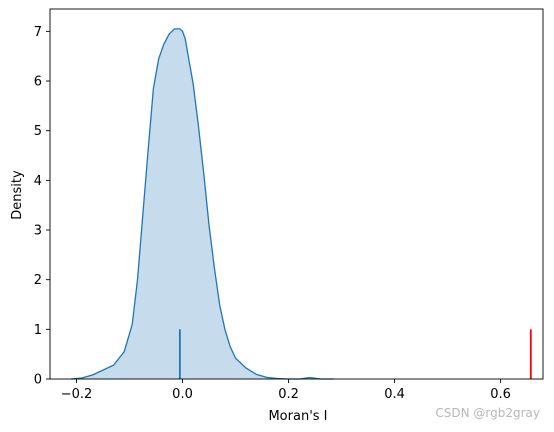  What do you see at coordinates (38, 330) in the screenshot?
I see `y-tick-label: 1` at bounding box center [38, 330].